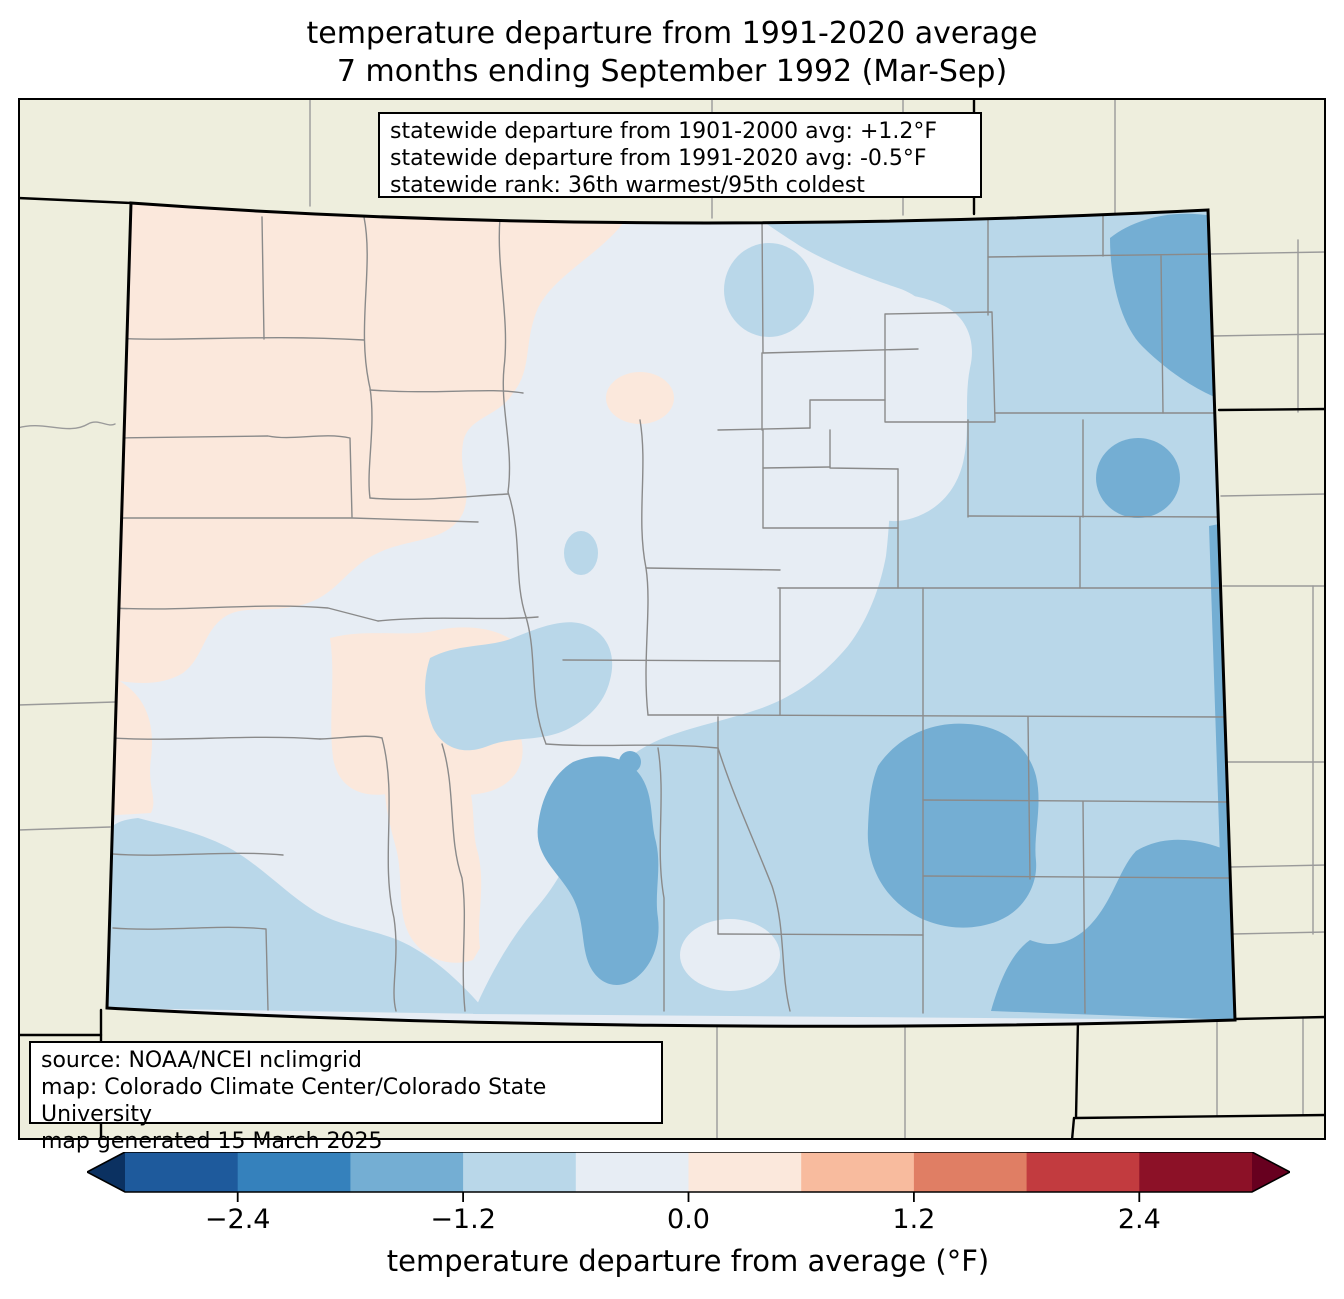  What do you see at coordinates (201, 1060) in the screenshot?
I see `source-line-1: source: NOAA/NCEI nclimgrid` at bounding box center [201, 1060].